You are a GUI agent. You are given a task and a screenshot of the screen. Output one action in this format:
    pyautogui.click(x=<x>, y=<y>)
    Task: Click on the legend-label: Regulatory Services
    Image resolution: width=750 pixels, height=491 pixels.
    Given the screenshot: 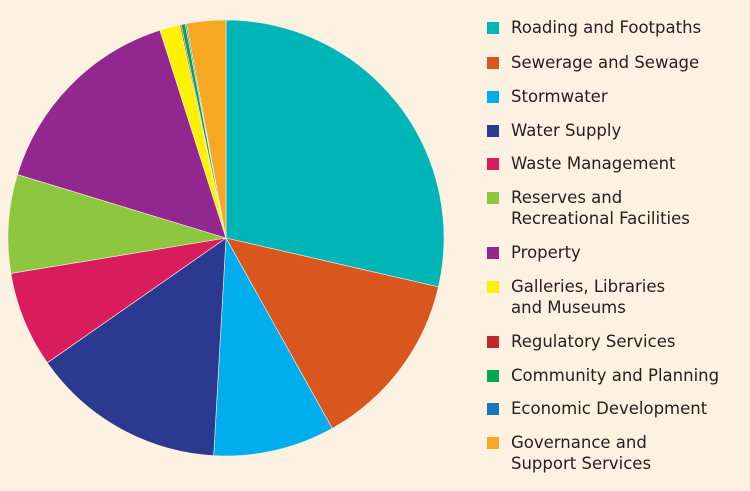 What is the action you would take?
    pyautogui.click(x=593, y=341)
    